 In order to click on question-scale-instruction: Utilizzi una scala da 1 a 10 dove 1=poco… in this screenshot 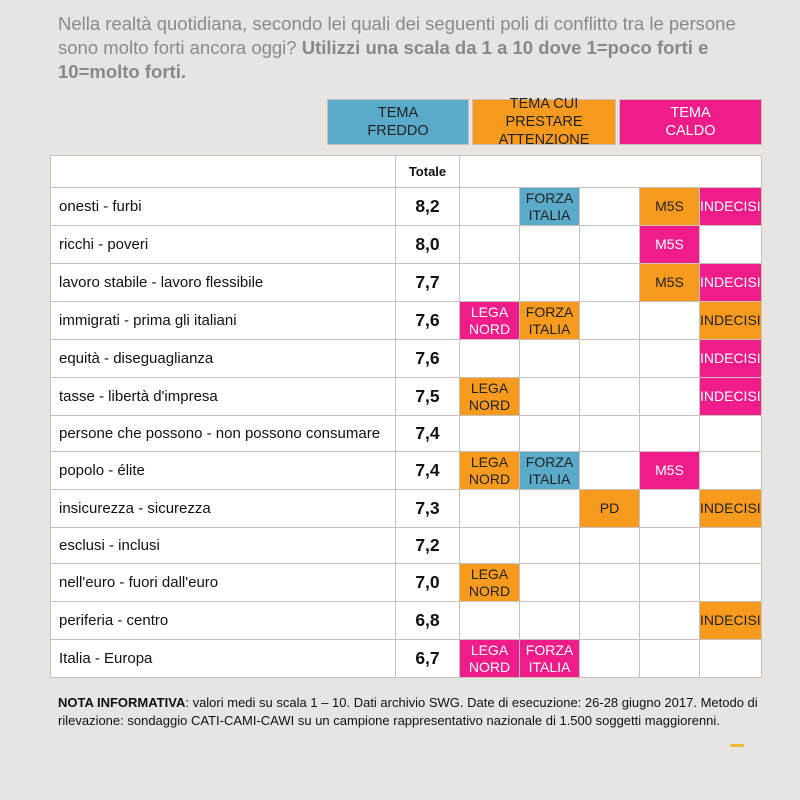, I will do `click(383, 59)`.